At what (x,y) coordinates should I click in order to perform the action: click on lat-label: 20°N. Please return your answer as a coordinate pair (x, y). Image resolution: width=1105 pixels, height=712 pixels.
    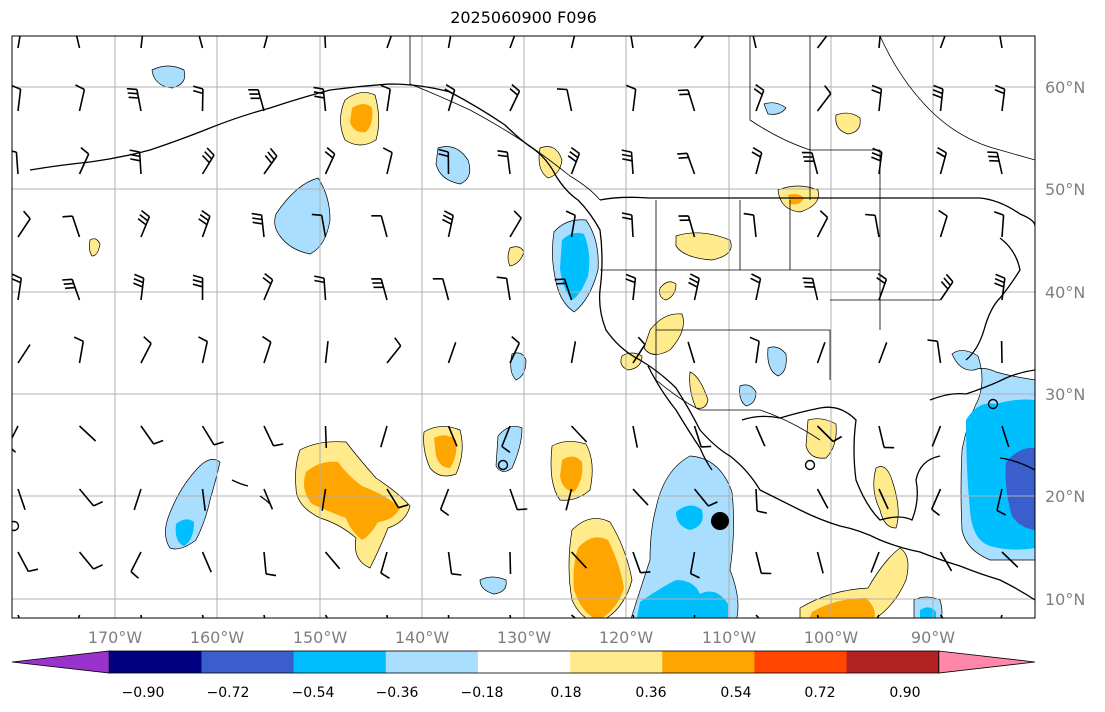
    Looking at the image, I should click on (1065, 496).